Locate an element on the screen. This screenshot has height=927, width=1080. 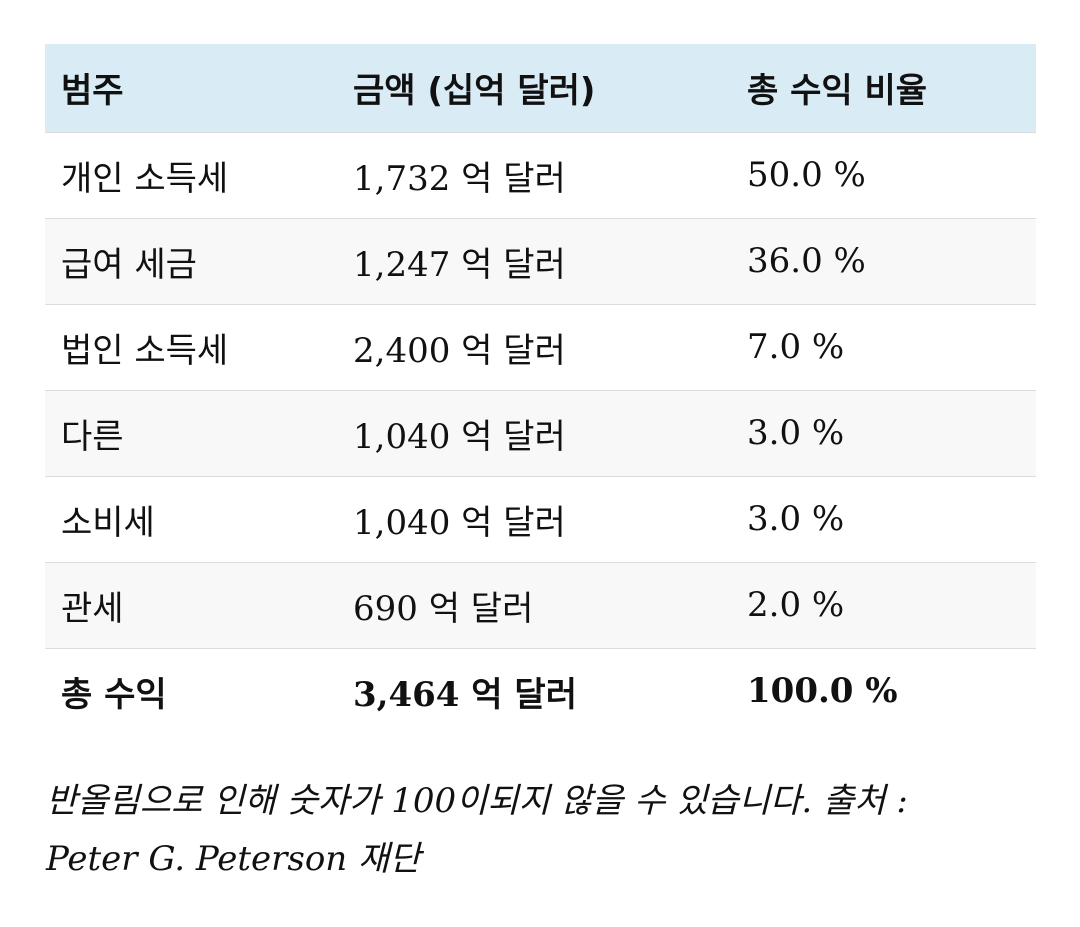
table-row: 소비세 1,040 억 달러 3.0 % is located at coordinates (540, 519).